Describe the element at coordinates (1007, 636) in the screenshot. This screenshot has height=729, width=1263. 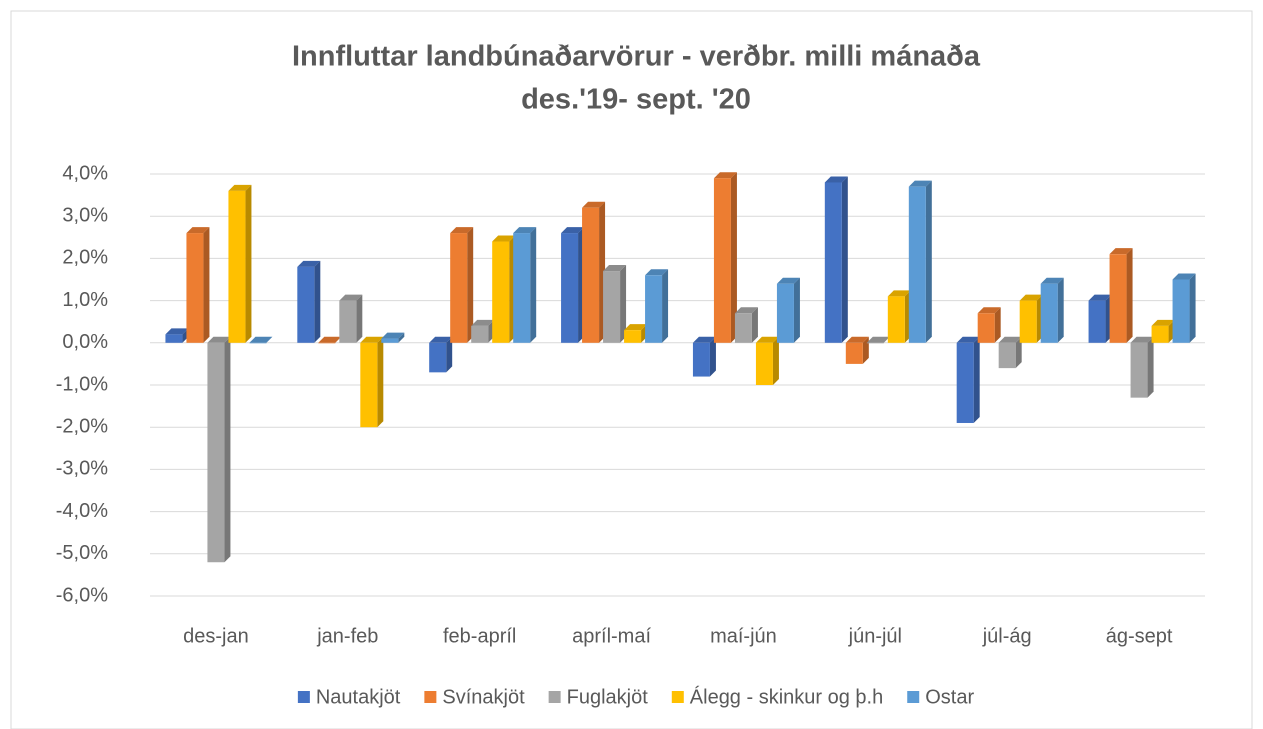
I see `x-tick-label: júl-ág` at that location.